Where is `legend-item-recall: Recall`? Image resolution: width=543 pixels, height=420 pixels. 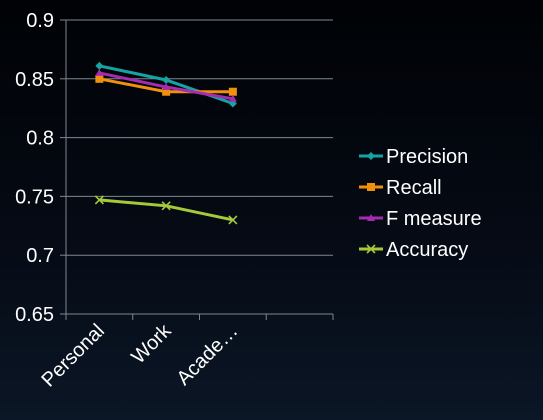
legend-item-recall: Recall is located at coordinates (400, 188).